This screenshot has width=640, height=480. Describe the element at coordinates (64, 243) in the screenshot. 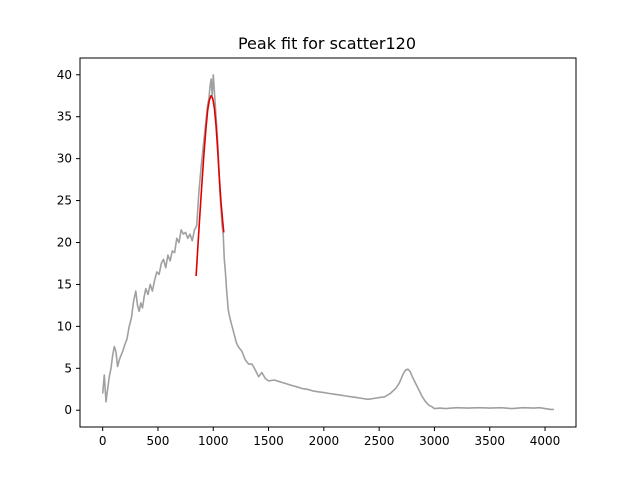

I see `y-tick-label: 20` at that location.